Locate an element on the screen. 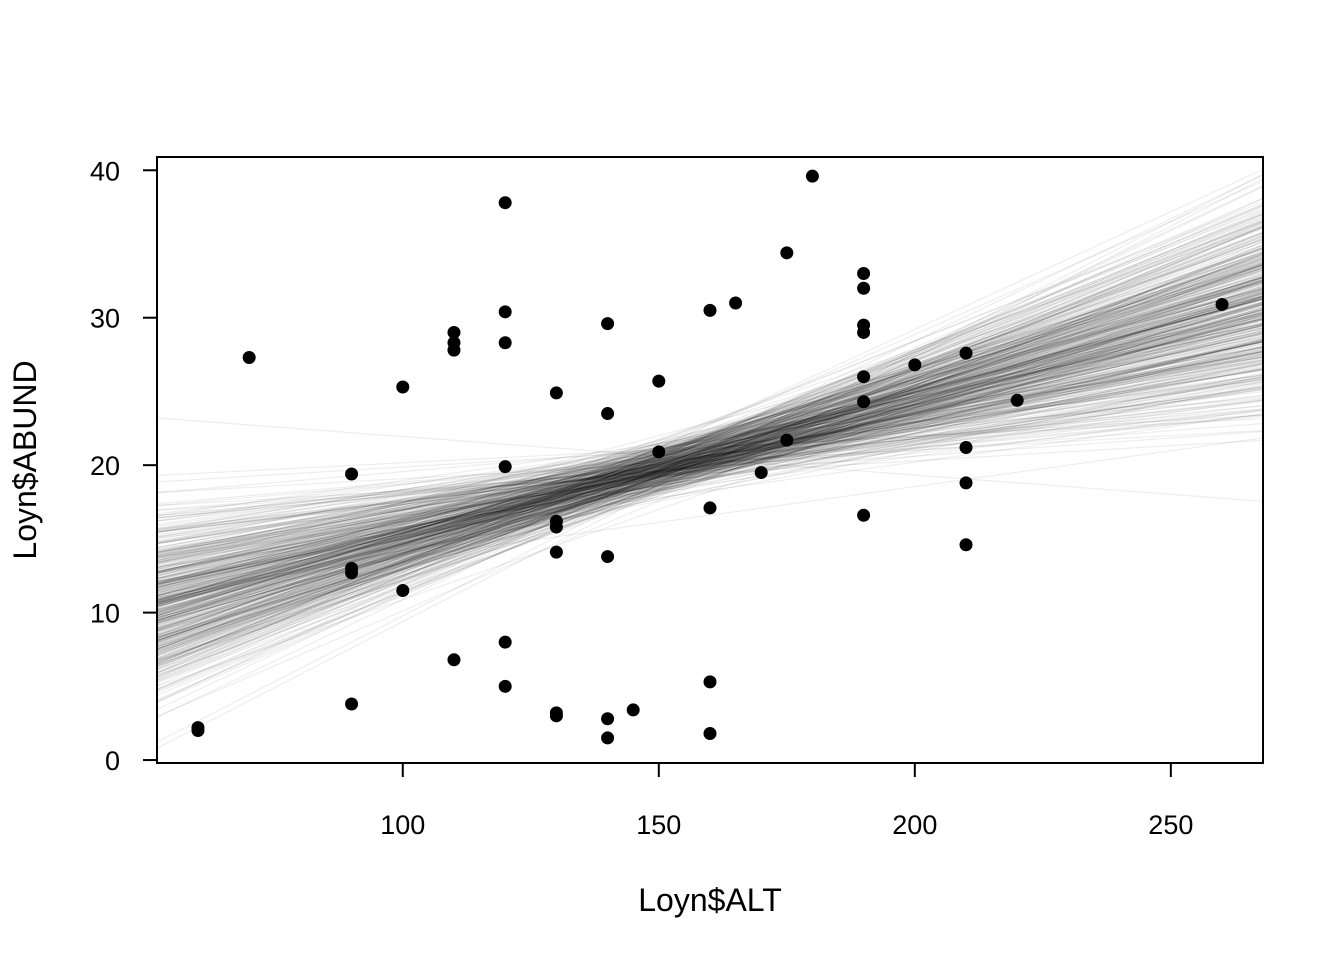 This screenshot has height=960, width=1344. y-tick-label: 40 is located at coordinates (105, 171).